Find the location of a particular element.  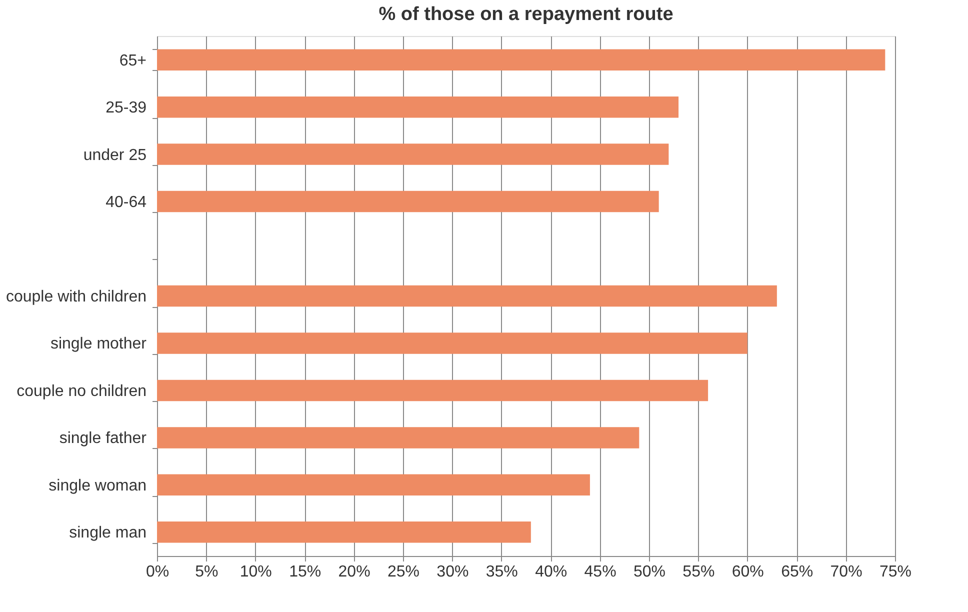

y-tick-label: 40-64 is located at coordinates (126, 203).